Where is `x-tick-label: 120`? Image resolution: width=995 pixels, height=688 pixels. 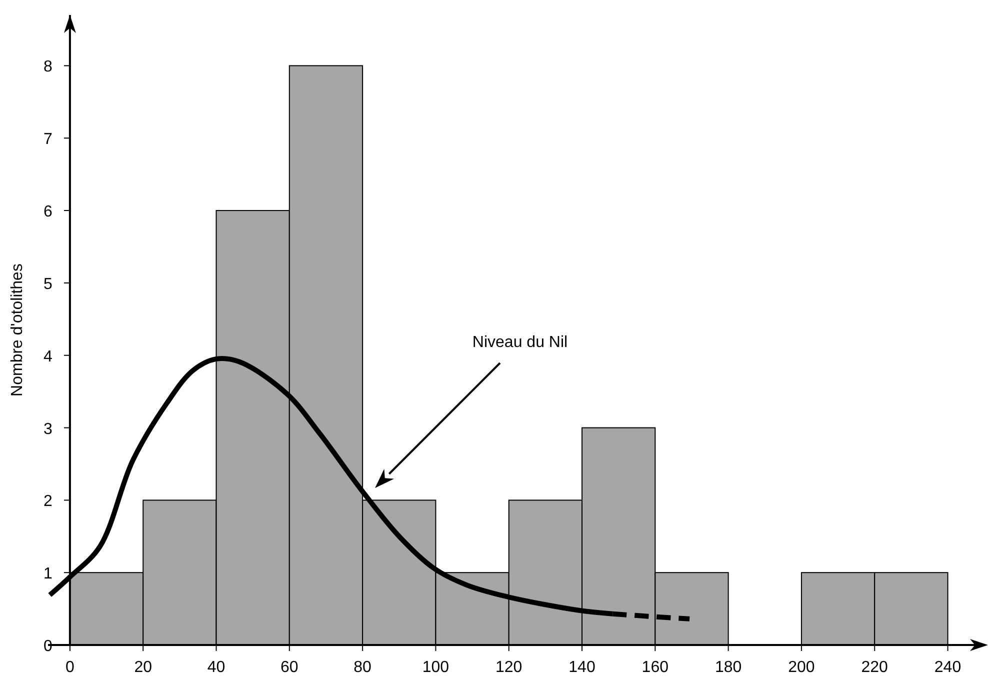 x-tick-label: 120 is located at coordinates (509, 667).